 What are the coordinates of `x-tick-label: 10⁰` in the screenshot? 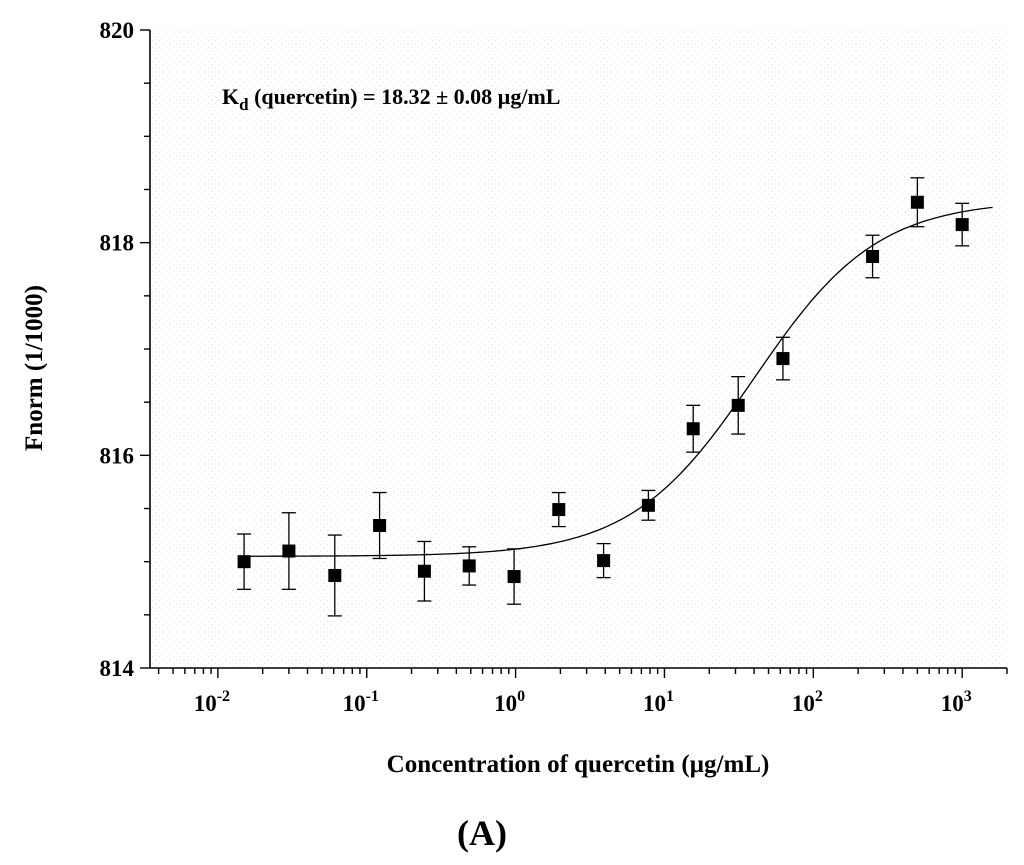 It's located at (509, 702).